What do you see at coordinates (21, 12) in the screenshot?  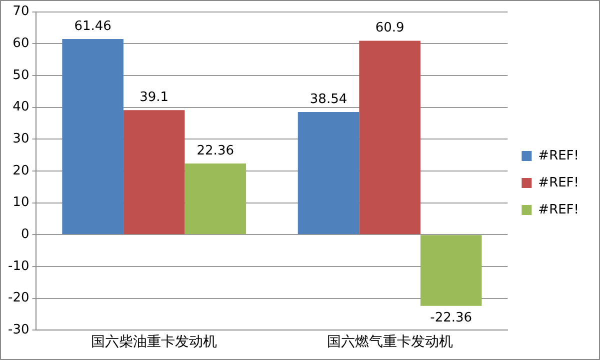 I see `y-tick-label: 70` at bounding box center [21, 12].